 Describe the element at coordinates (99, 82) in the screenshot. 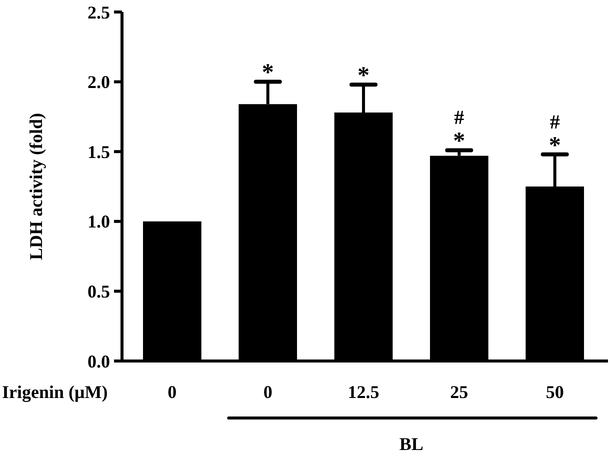

I see `y-tick-label: 2.0` at that location.